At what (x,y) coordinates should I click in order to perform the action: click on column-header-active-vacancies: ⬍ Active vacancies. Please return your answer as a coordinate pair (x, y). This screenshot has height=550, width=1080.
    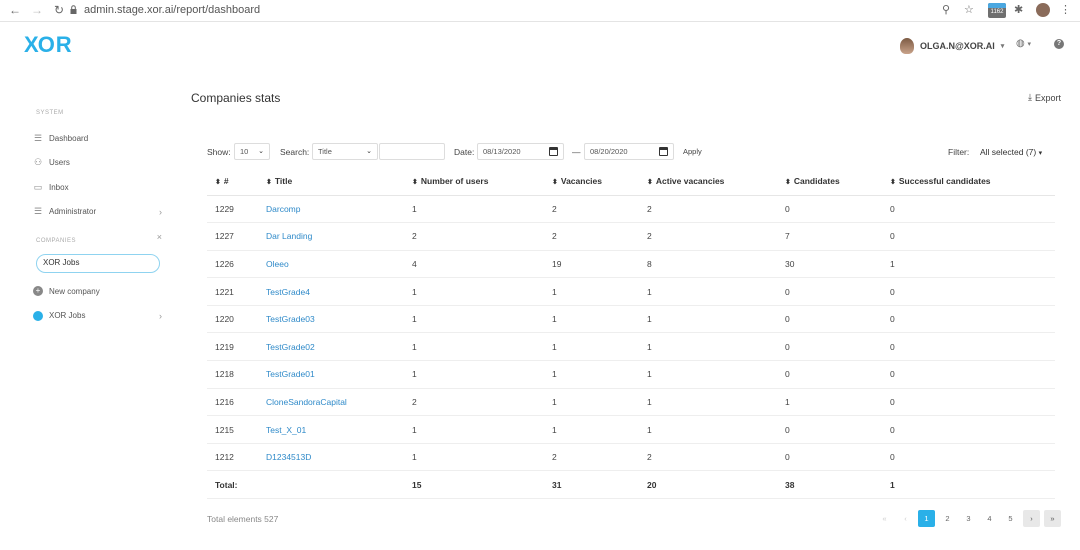
    Looking at the image, I should click on (708, 182).